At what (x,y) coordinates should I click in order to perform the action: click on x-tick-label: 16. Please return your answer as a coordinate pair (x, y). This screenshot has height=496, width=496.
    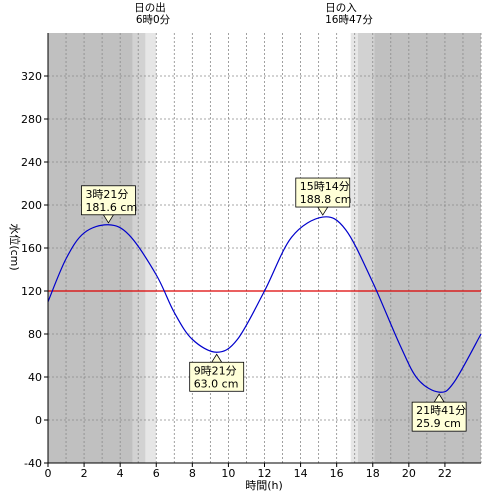
    Looking at the image, I should click on (337, 473).